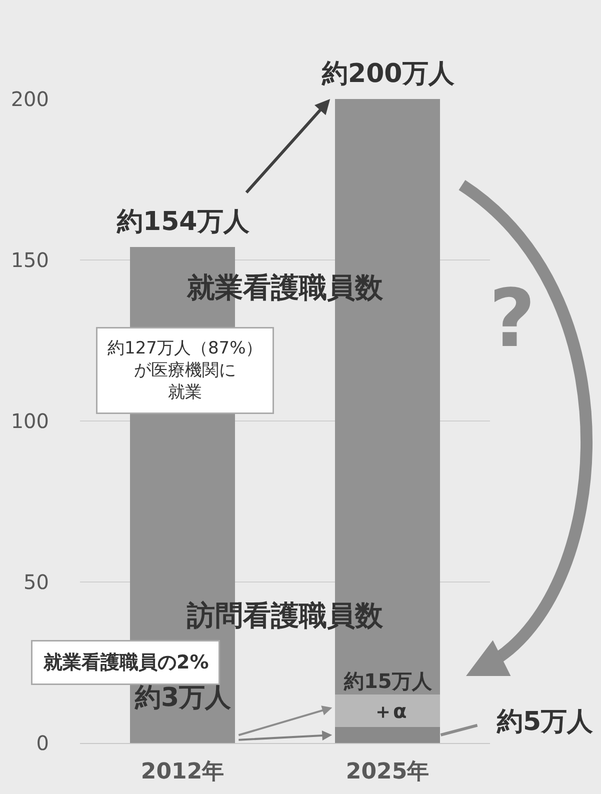  I want to click on annotation: 約127万人（87%）が医療機関に就業, so click(185, 370).